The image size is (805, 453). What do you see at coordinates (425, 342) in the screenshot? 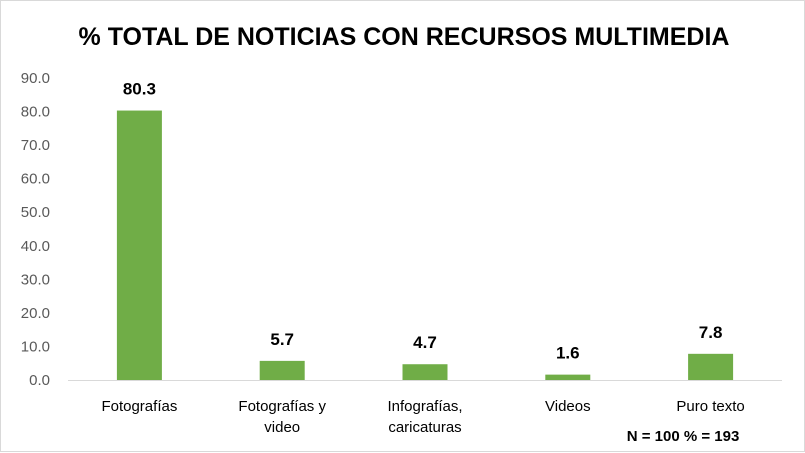
I see `data-label: 4.7` at bounding box center [425, 342].